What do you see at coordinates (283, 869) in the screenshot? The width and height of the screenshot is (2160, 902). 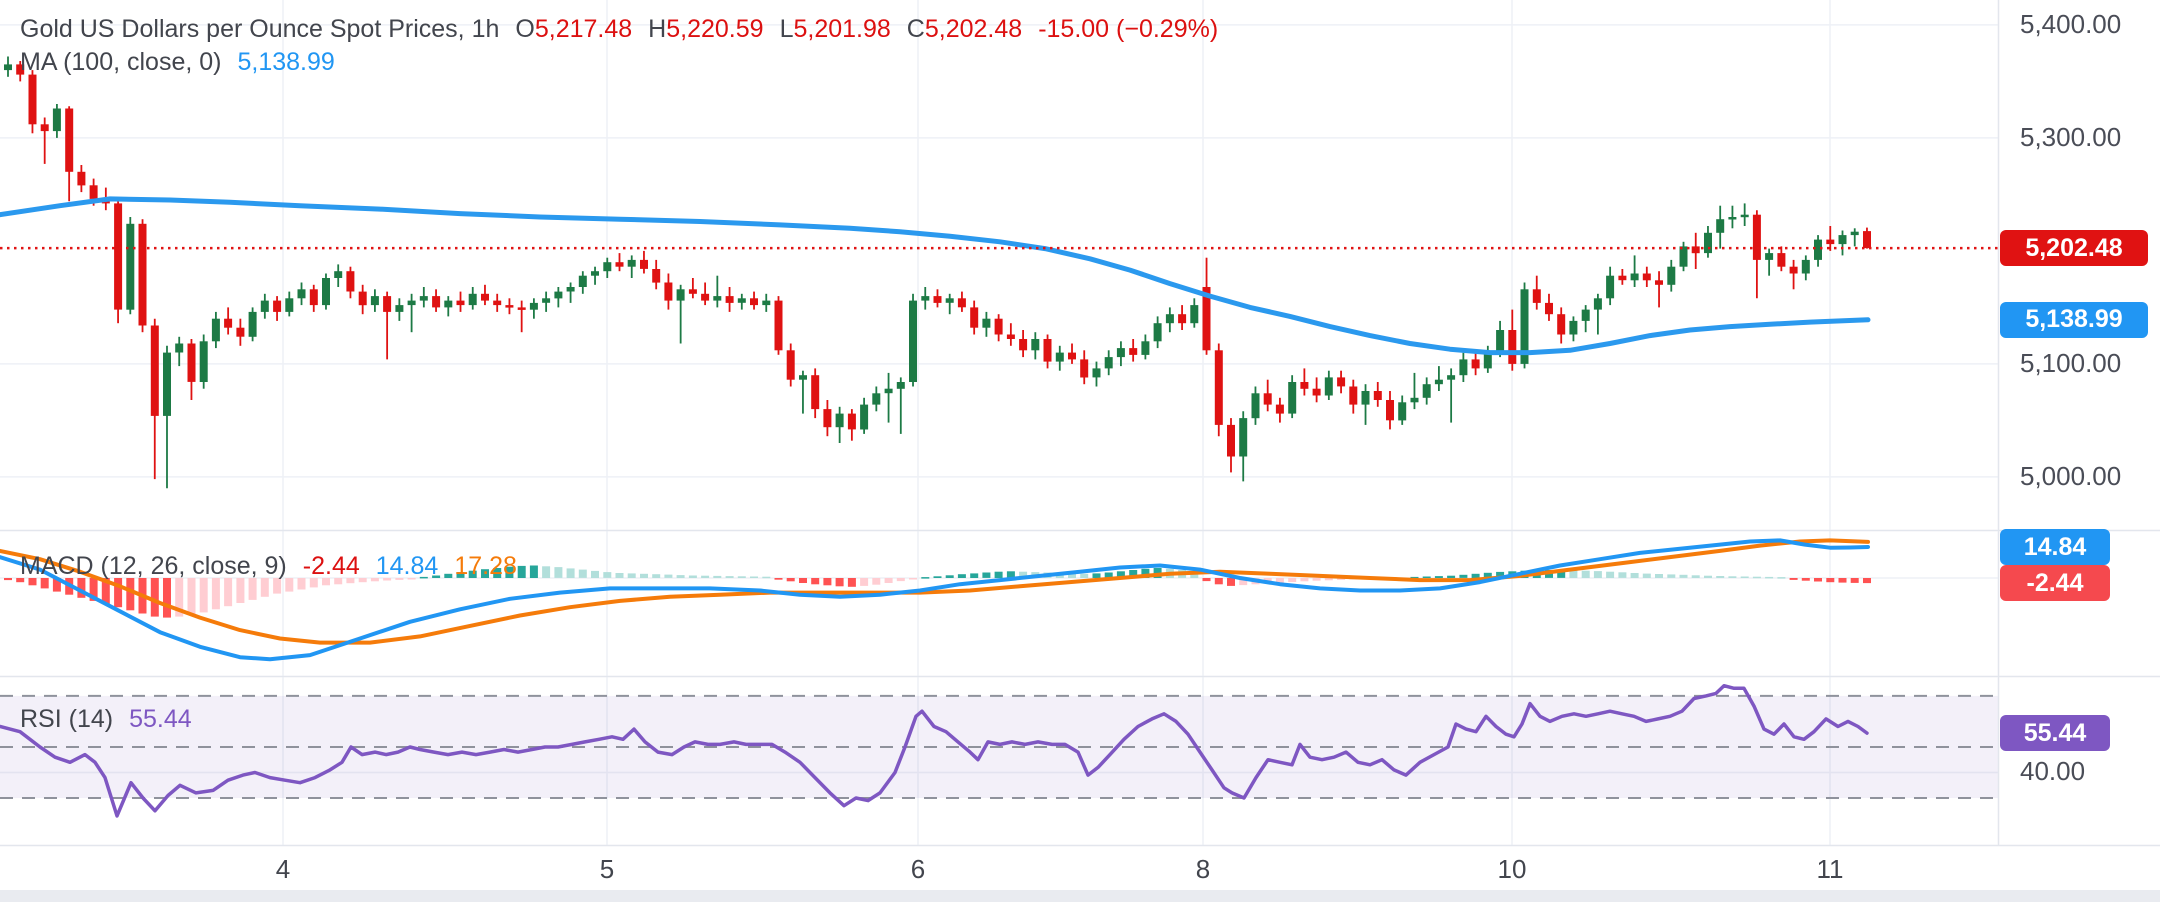 I see `time-axis-label: 4` at bounding box center [283, 869].